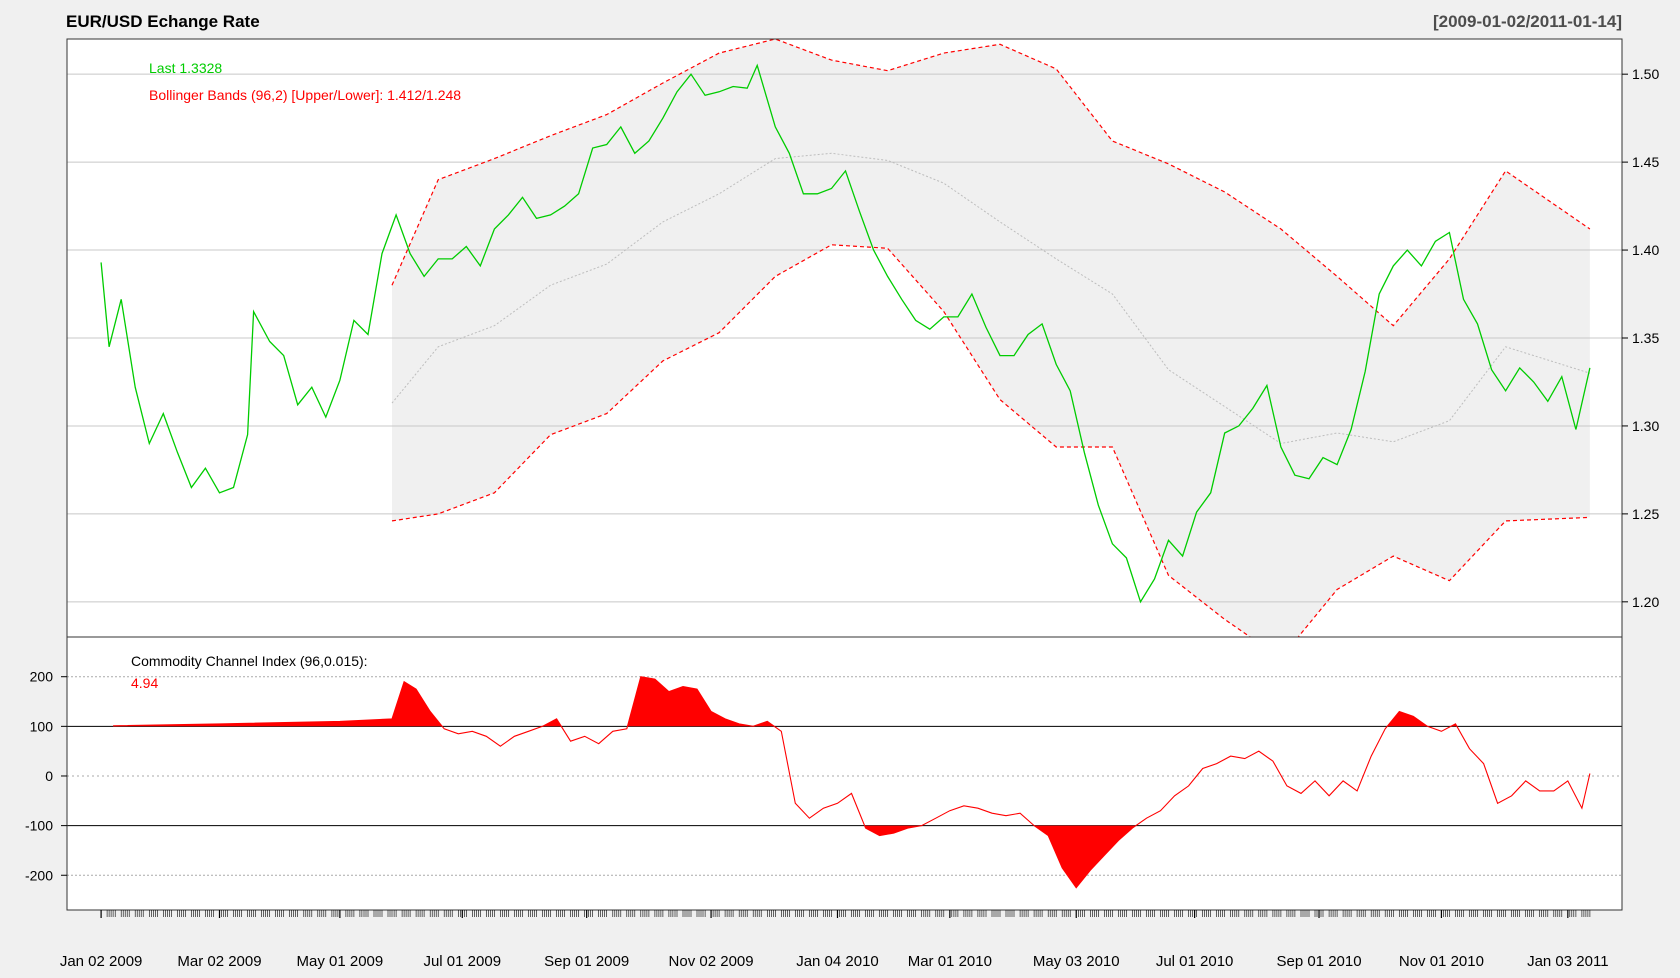 This screenshot has width=1680, height=978. I want to click on x-tick-label: May 03 2010, so click(1076, 961).